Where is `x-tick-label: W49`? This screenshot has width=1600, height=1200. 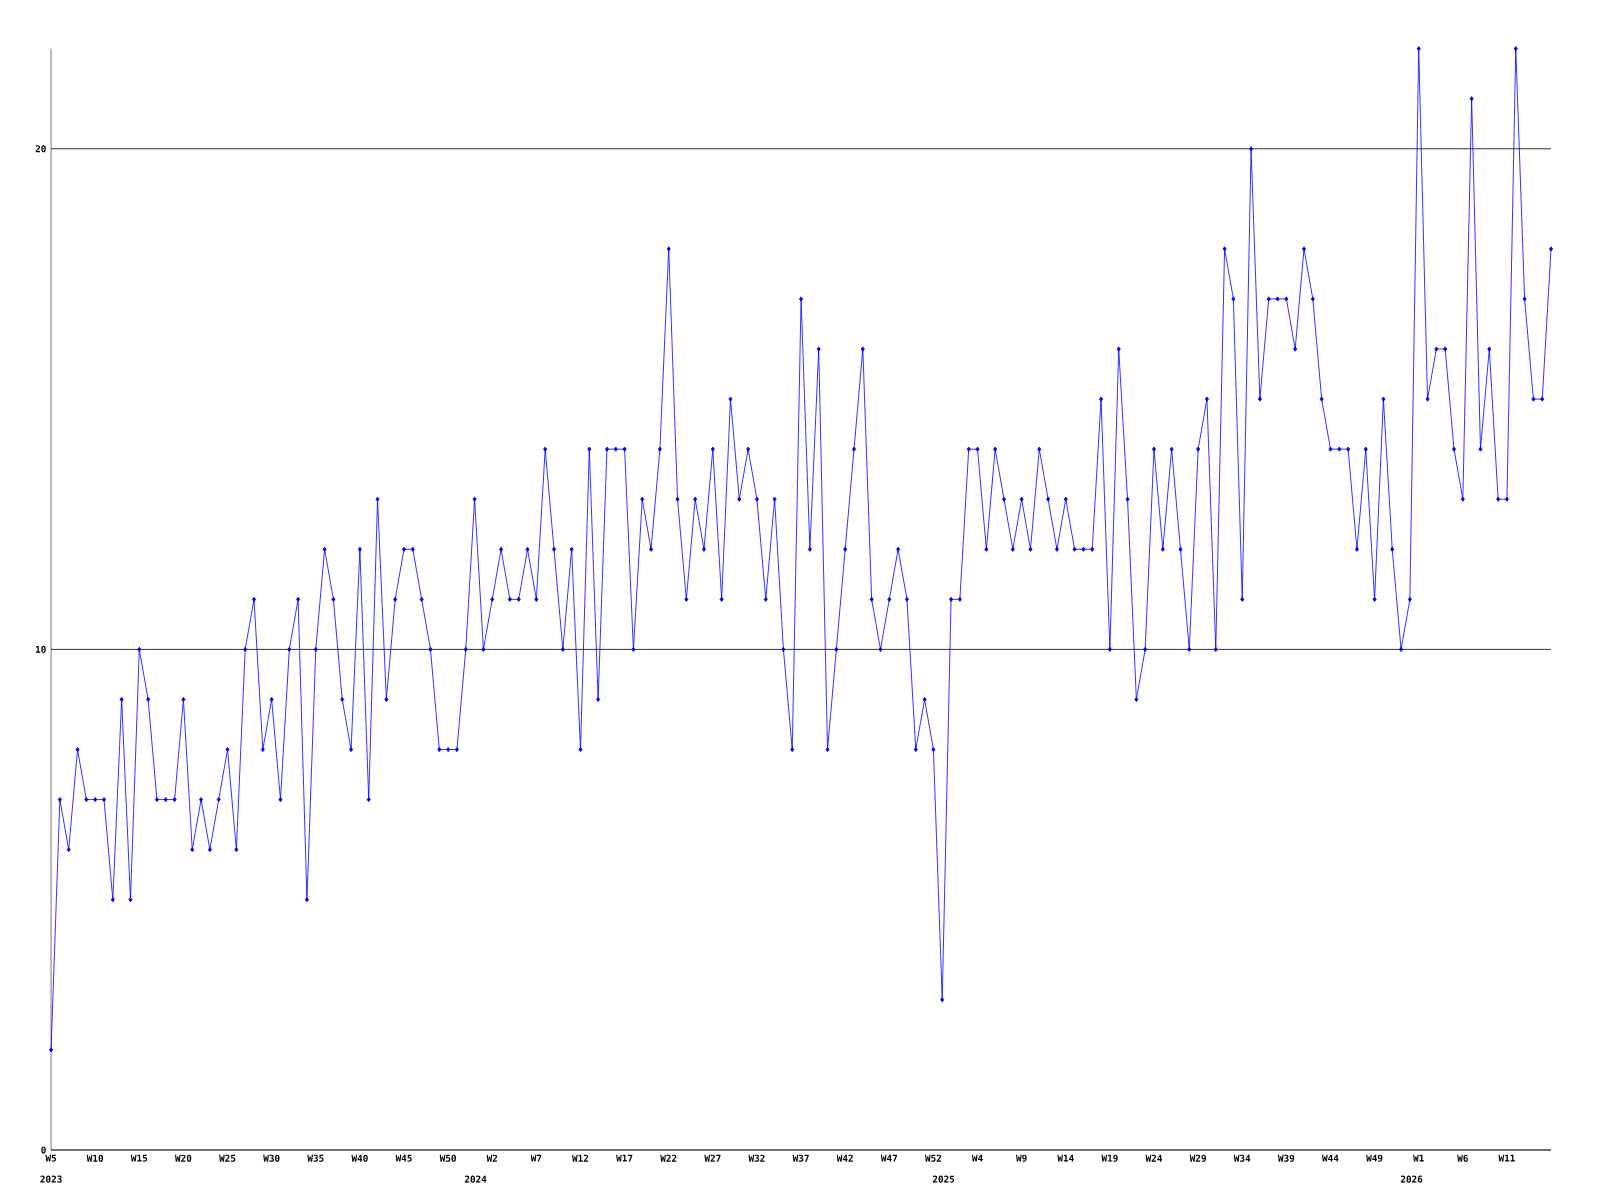 x-tick-label: W49 is located at coordinates (1374, 1158).